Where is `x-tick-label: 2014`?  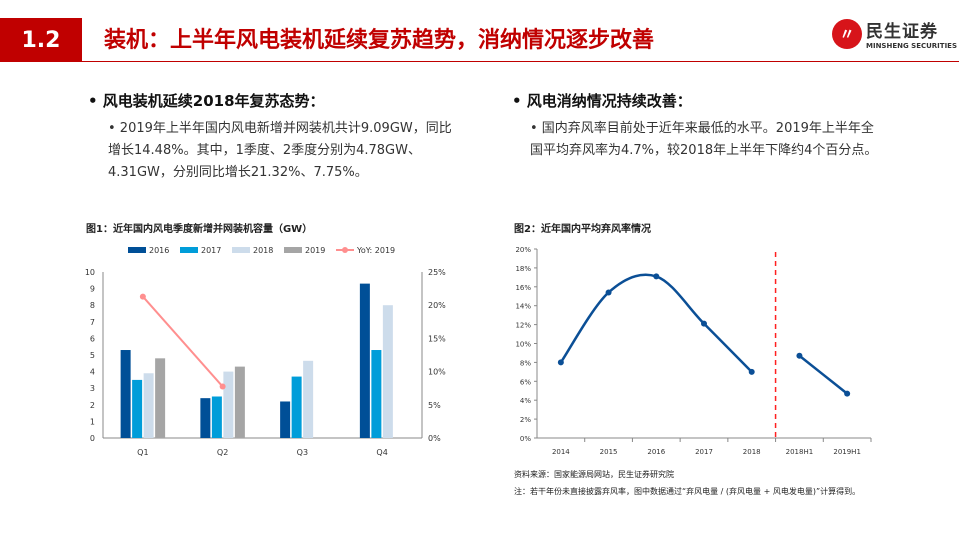
x-tick-label: 2014 is located at coordinates (561, 452).